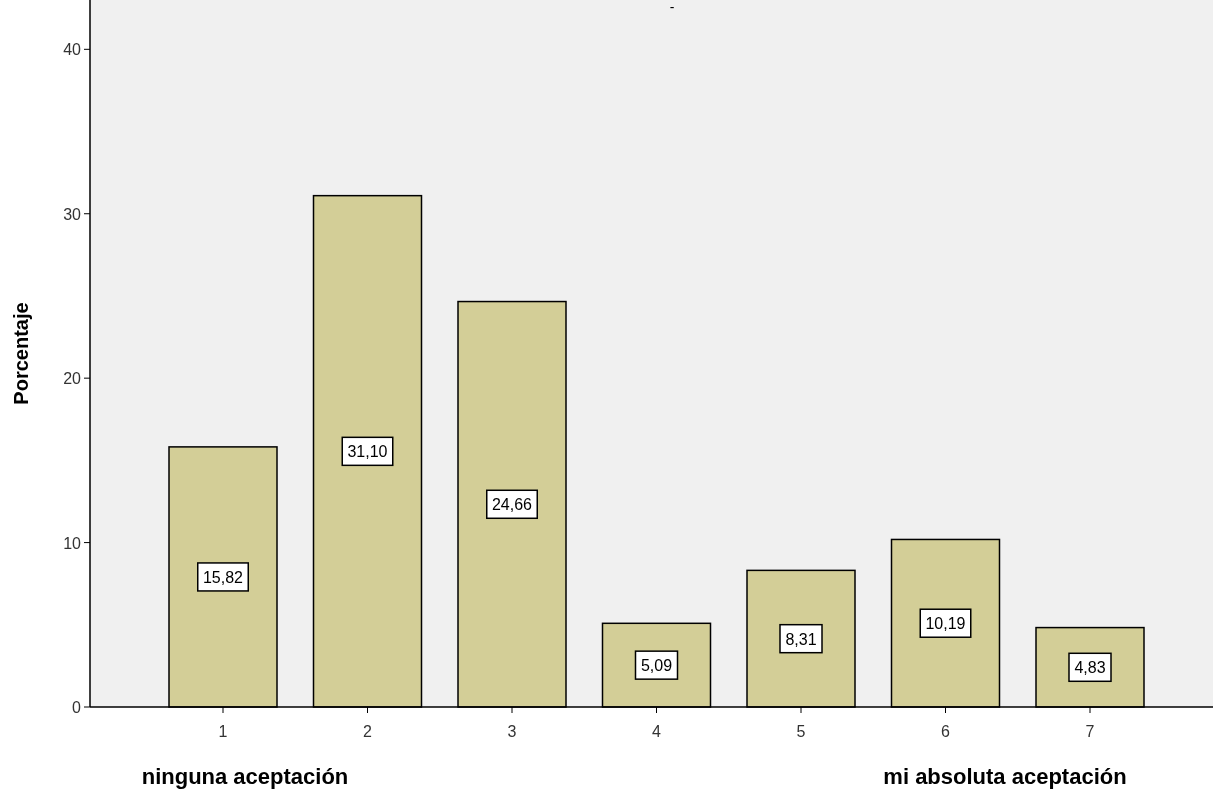  Describe the element at coordinates (1090, 731) in the screenshot. I see `x-tick-label: 7` at that location.